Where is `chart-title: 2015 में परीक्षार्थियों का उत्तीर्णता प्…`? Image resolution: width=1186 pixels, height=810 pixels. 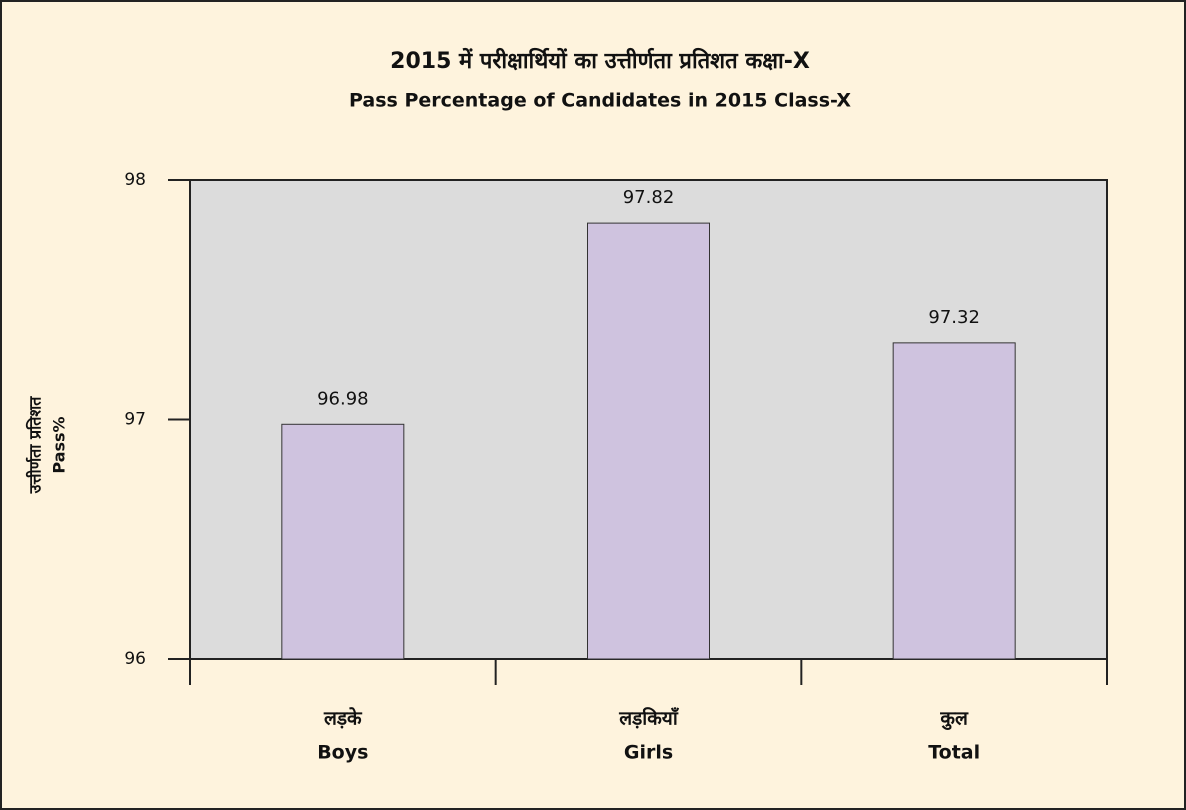 chart-title: 2015 में परीक्षार्थियों का उत्तीर्णता प्… is located at coordinates (600, 60).